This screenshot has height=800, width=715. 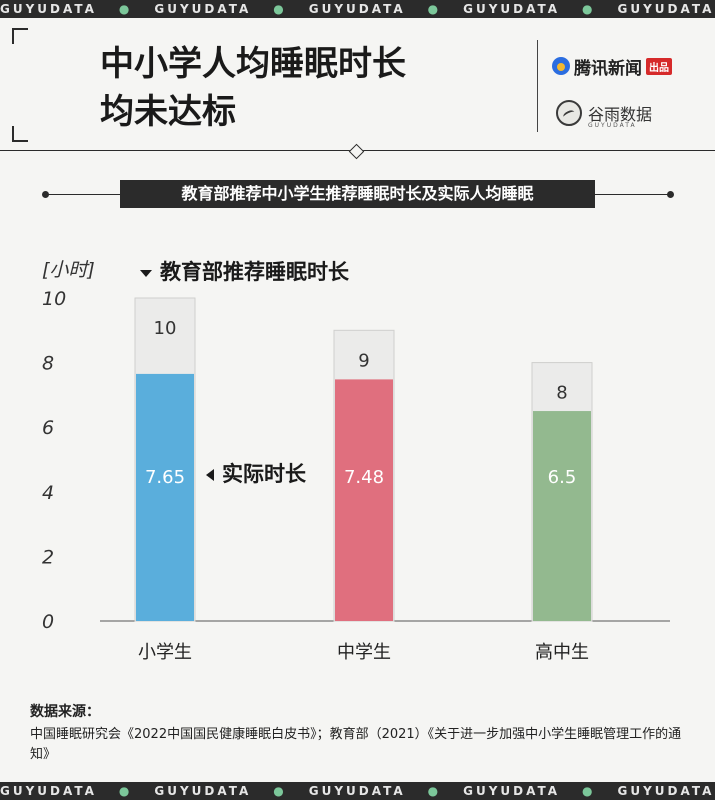 I want to click on leaf-icon, so click(x=569, y=113).